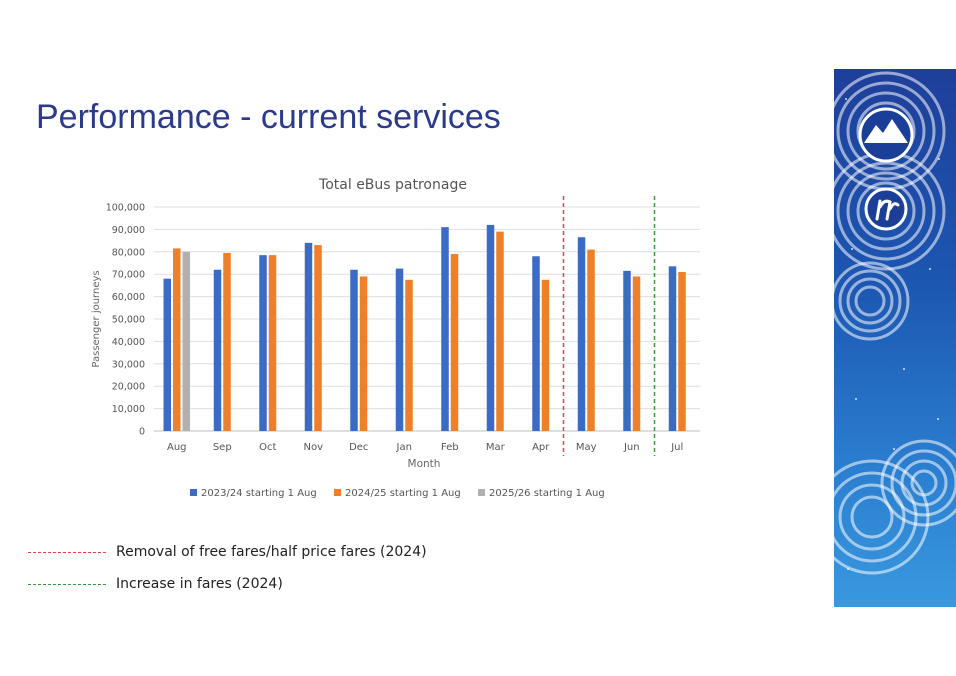 This screenshot has width=956, height=676. What do you see at coordinates (267, 447) in the screenshot?
I see `x-tick-label: Oct` at bounding box center [267, 447].